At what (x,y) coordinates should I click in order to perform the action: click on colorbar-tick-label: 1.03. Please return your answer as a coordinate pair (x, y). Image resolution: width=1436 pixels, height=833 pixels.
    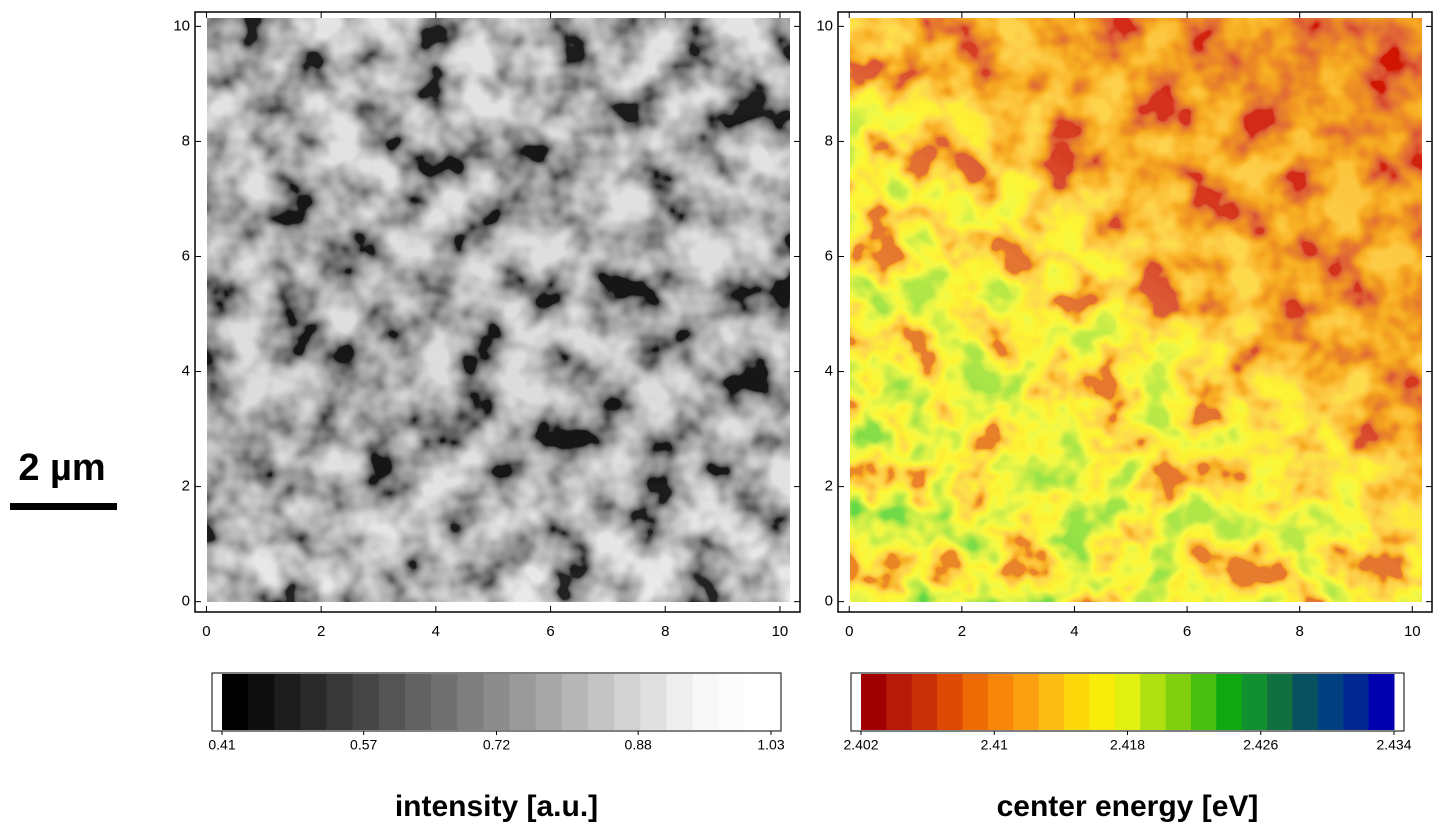
    Looking at the image, I should click on (770, 745).